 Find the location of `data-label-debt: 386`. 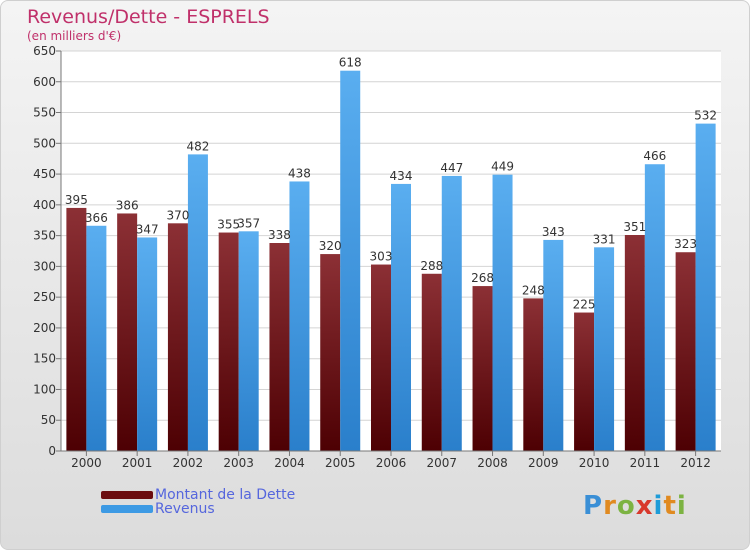

data-label-debt: 386 is located at coordinates (127, 205).